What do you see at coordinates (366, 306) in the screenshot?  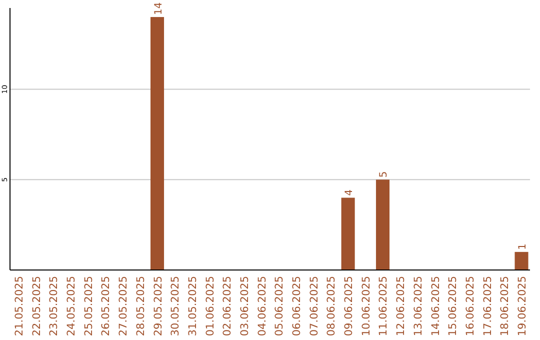 I see `x-tick-label: 10.06.2025` at bounding box center [366, 306].